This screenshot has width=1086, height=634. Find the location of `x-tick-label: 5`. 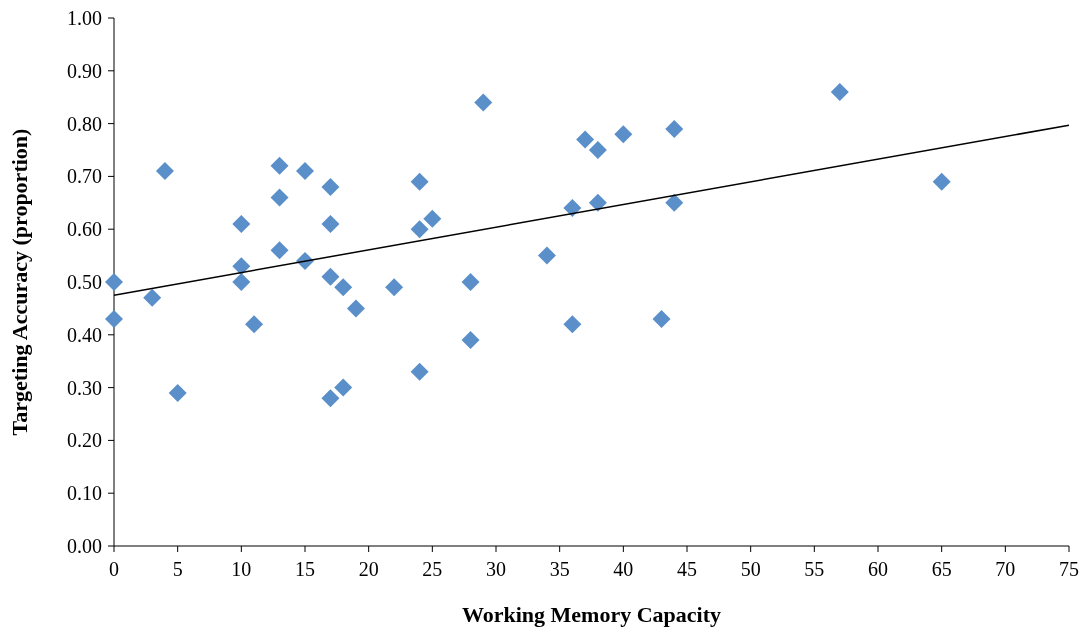

x-tick-label: 5 is located at coordinates (177, 569).